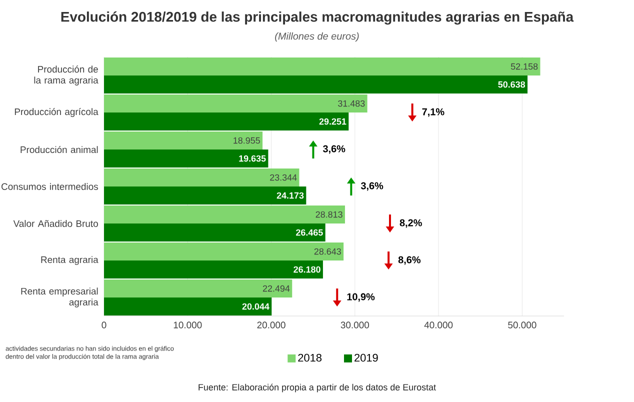 This screenshot has width=634, height=402. What do you see at coordinates (351, 103) in the screenshot?
I see `data-label: 31.483` at bounding box center [351, 103].